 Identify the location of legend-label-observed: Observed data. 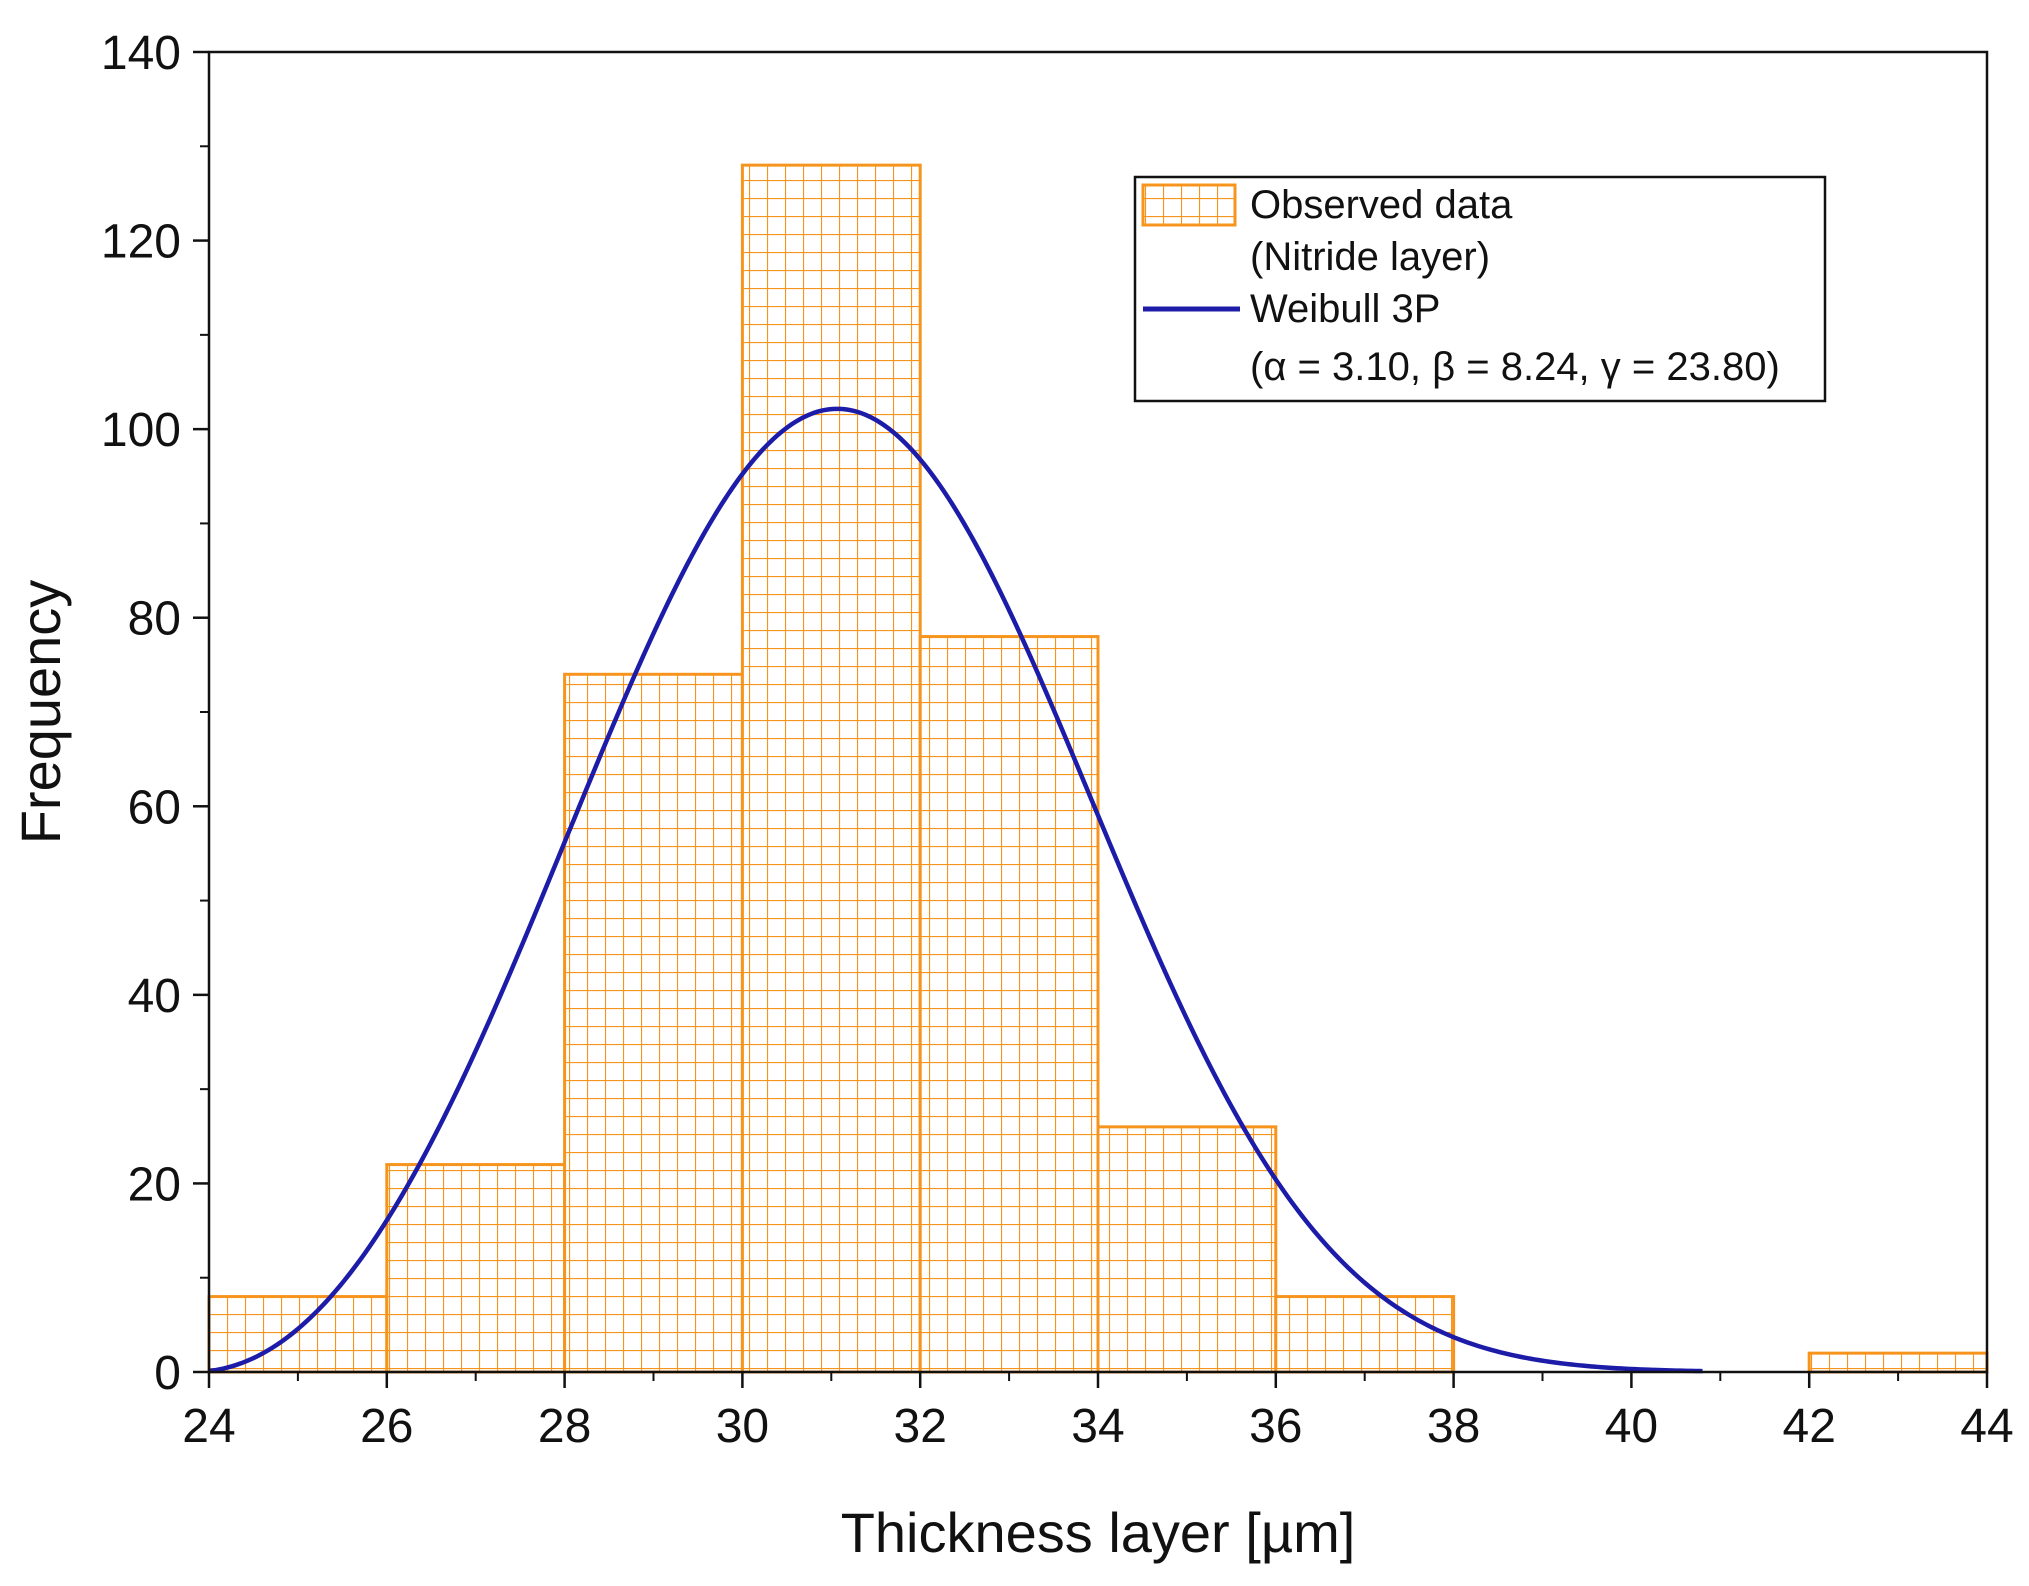
(1381, 205).